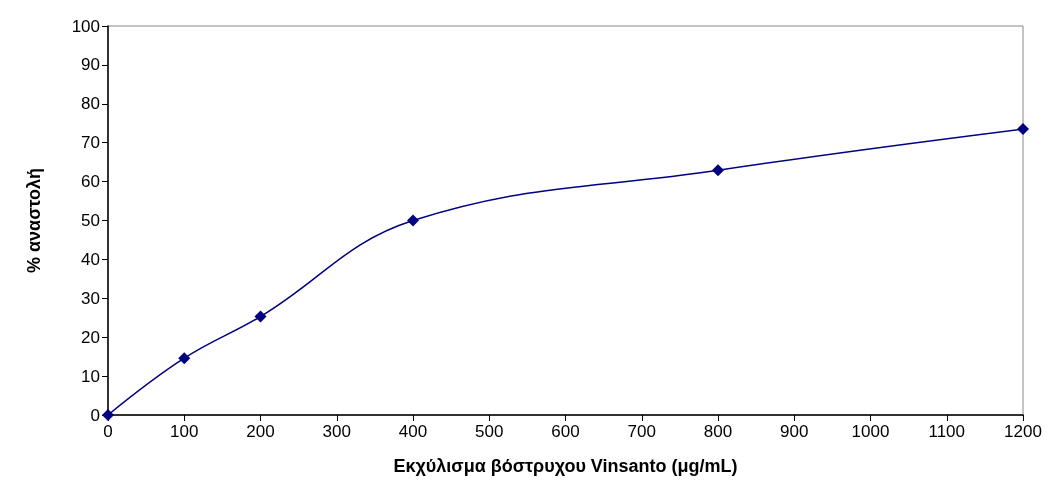 The width and height of the screenshot is (1053, 500). What do you see at coordinates (413, 431) in the screenshot?
I see `x-tick-label: 400` at bounding box center [413, 431].